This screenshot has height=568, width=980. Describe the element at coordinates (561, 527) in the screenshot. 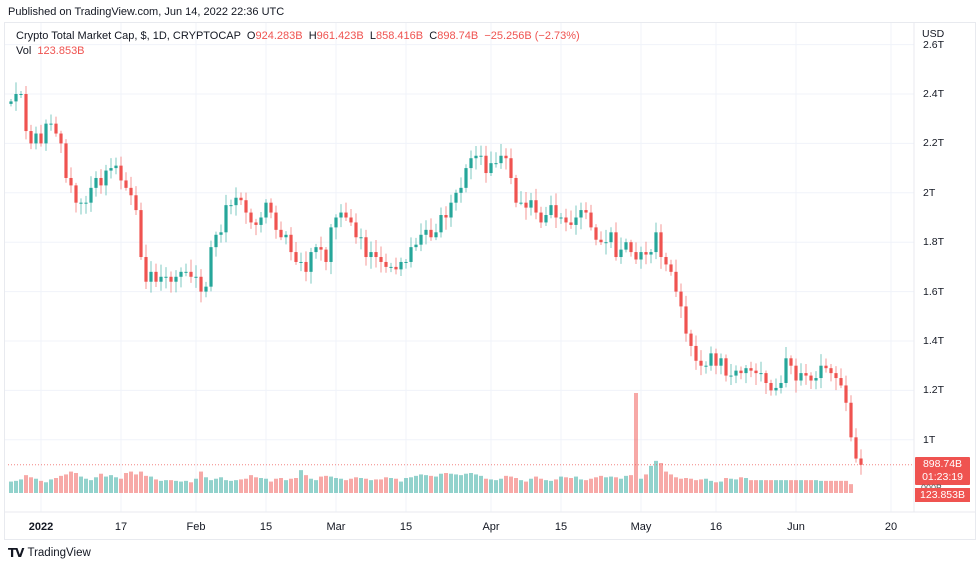

I see `time-tick-label: 15` at that location.